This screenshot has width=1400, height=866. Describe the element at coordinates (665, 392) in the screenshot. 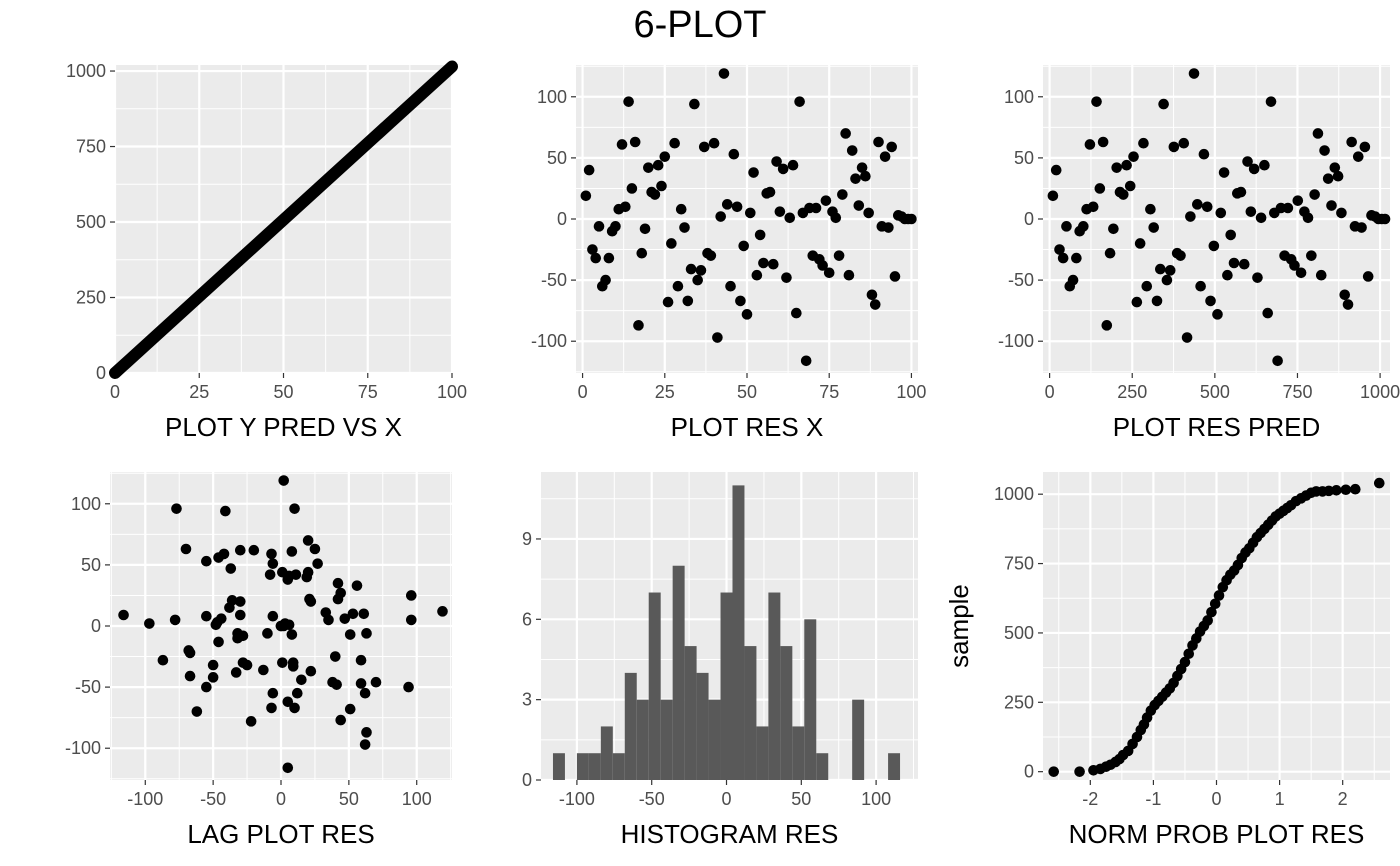

I see `x-tick-label: 25` at that location.